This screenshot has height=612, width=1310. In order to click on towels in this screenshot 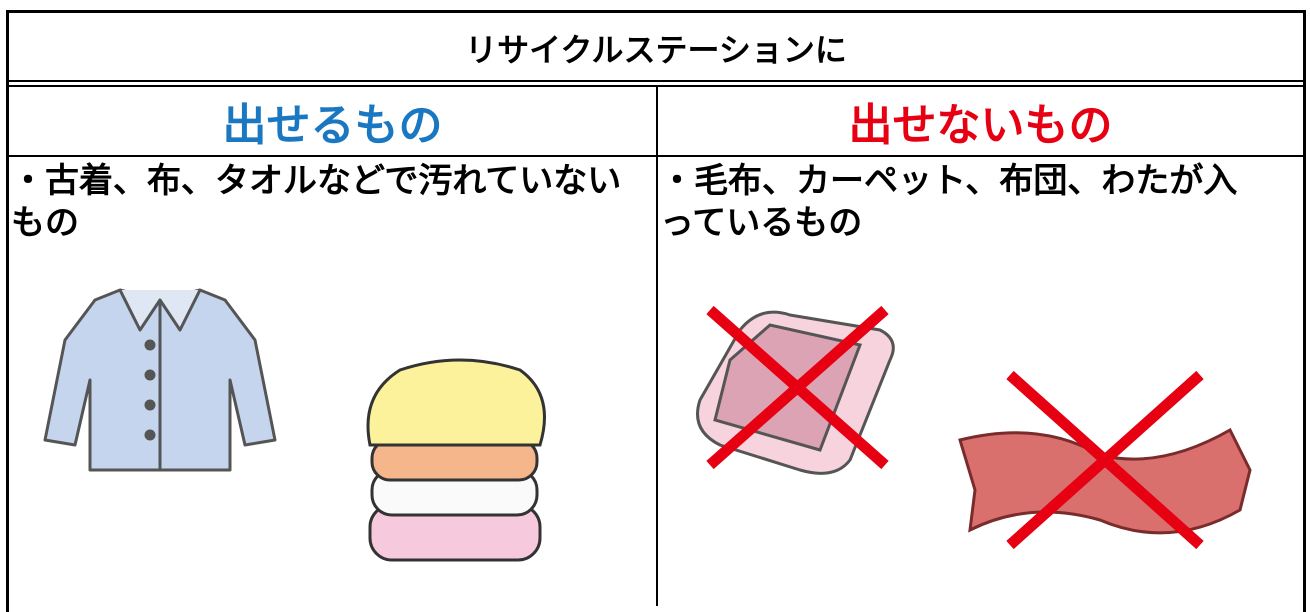, I will do `click(456, 460)`.